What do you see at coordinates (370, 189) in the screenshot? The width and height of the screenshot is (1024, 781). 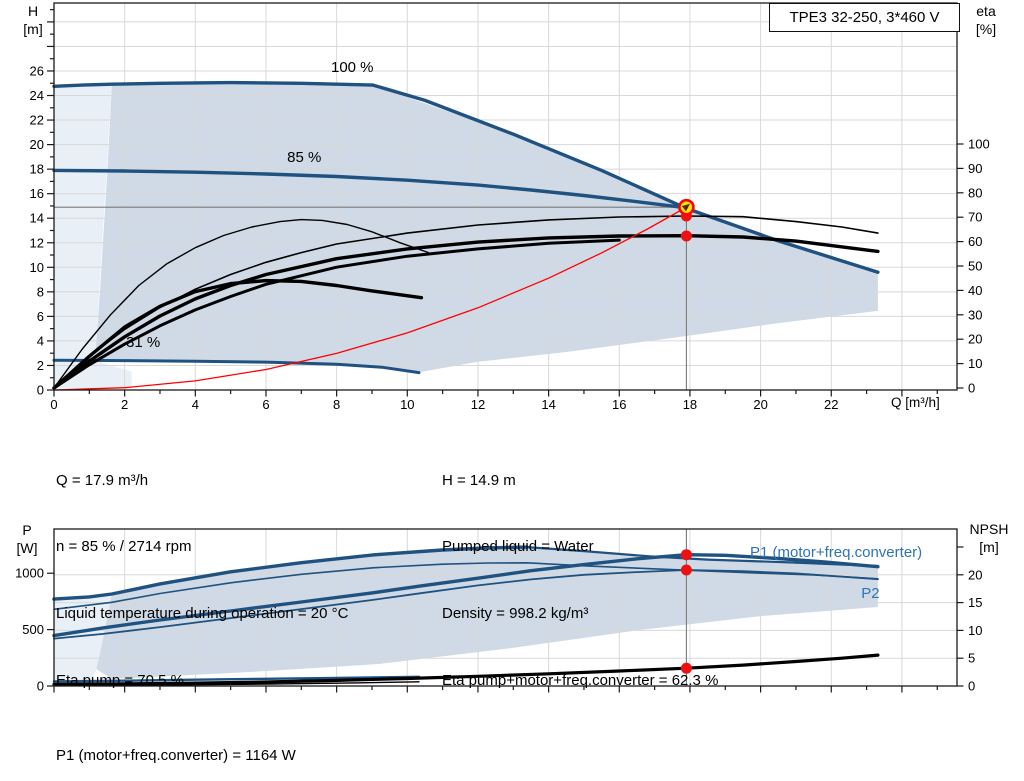 I see `qh-curve-85pct` at bounding box center [370, 189].